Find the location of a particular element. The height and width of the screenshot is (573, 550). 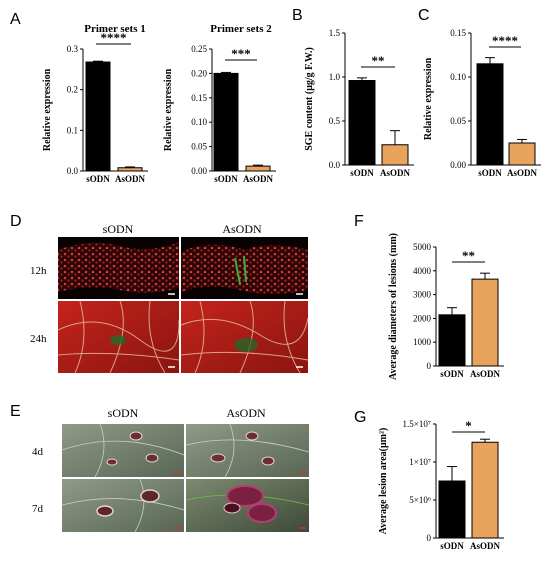

panel-d-row-12h: 12h is located at coordinates (38, 271).